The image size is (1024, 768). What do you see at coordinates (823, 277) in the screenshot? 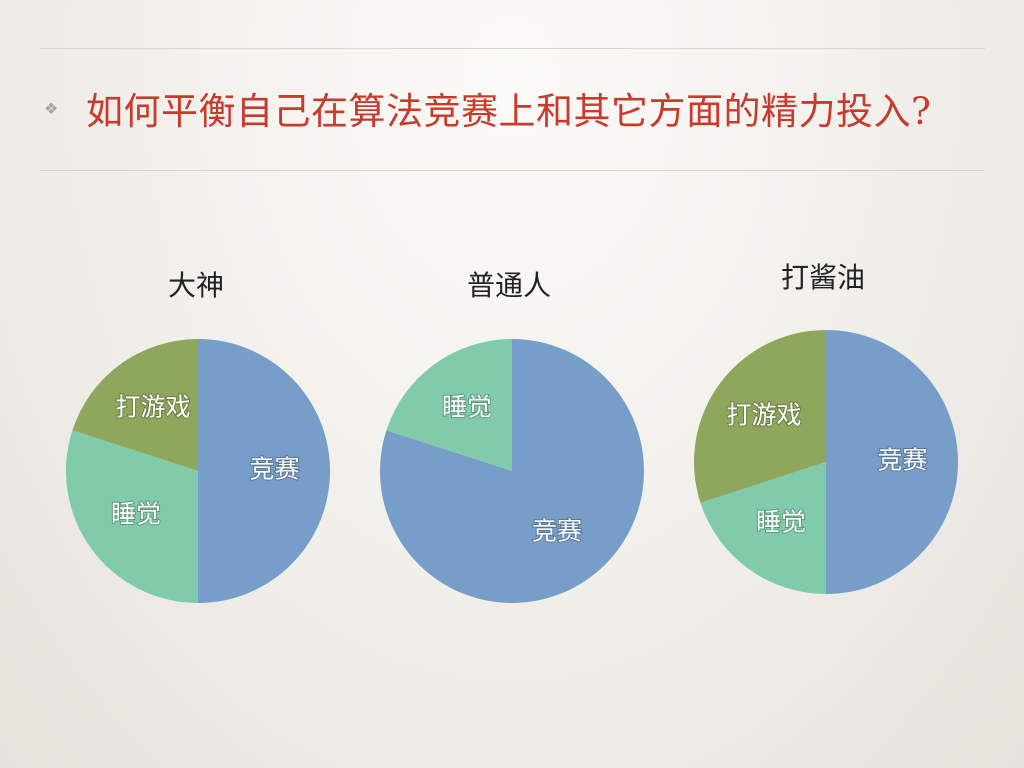
I see `pie-title-dajiangyou: 打酱油` at bounding box center [823, 277].